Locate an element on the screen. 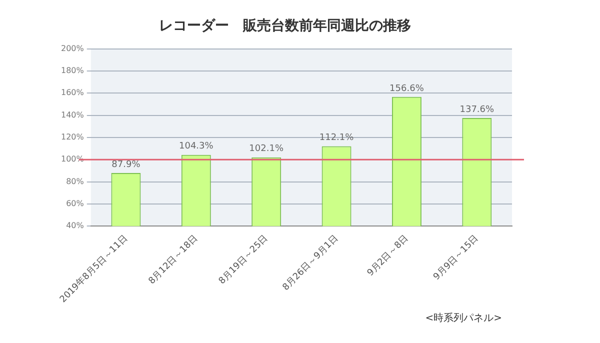 This screenshot has width=600, height=343. x-tick-label: 9月2日～8日 is located at coordinates (388, 256).